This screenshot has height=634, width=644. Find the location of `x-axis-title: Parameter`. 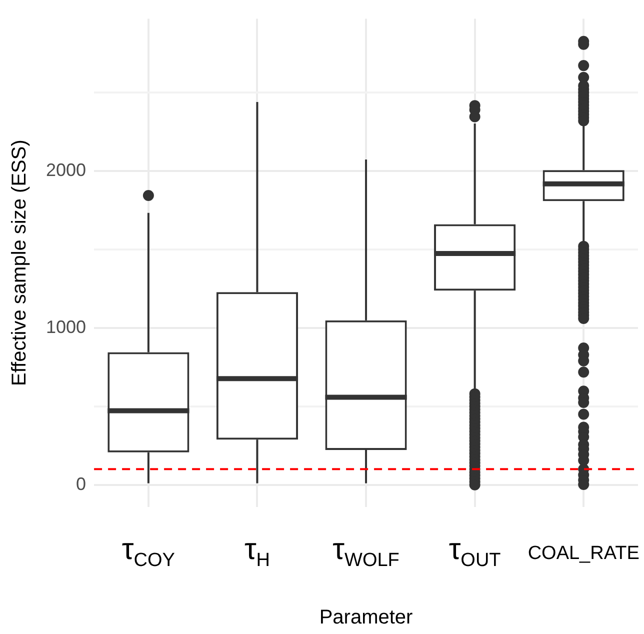

x-axis-title: Parameter is located at coordinates (366, 617).